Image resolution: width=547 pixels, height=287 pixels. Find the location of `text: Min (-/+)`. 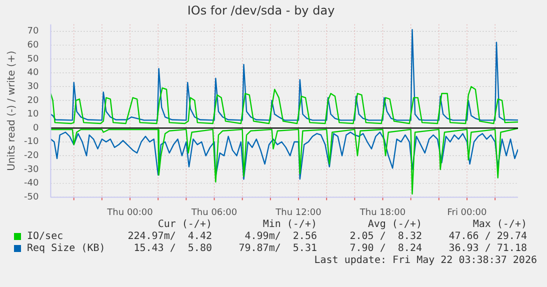

text: Min (-/+) is located at coordinates (289, 225).